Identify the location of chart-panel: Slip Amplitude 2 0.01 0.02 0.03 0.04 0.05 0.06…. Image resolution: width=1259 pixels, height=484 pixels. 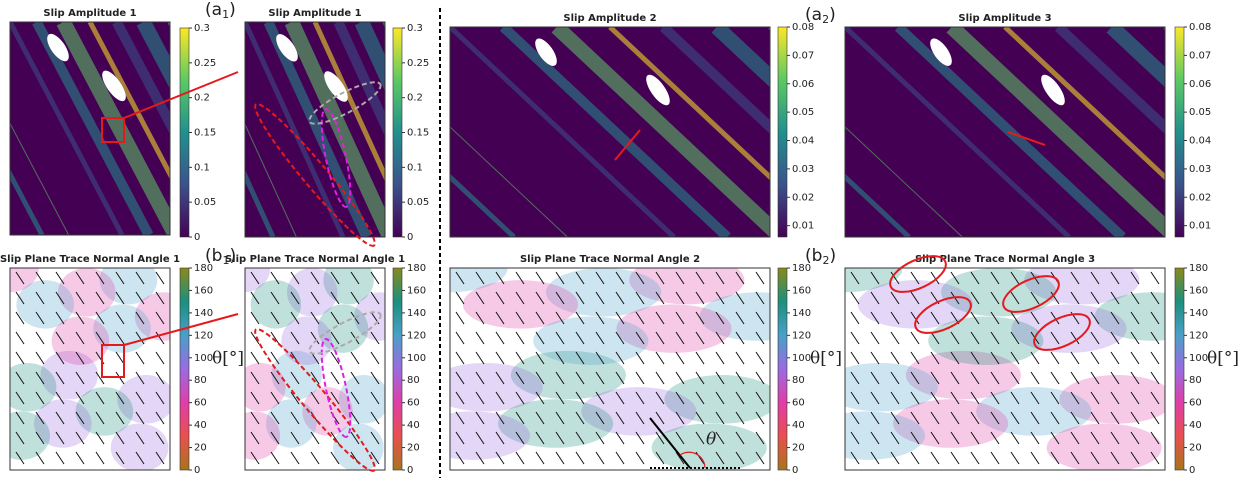
(631, 125).